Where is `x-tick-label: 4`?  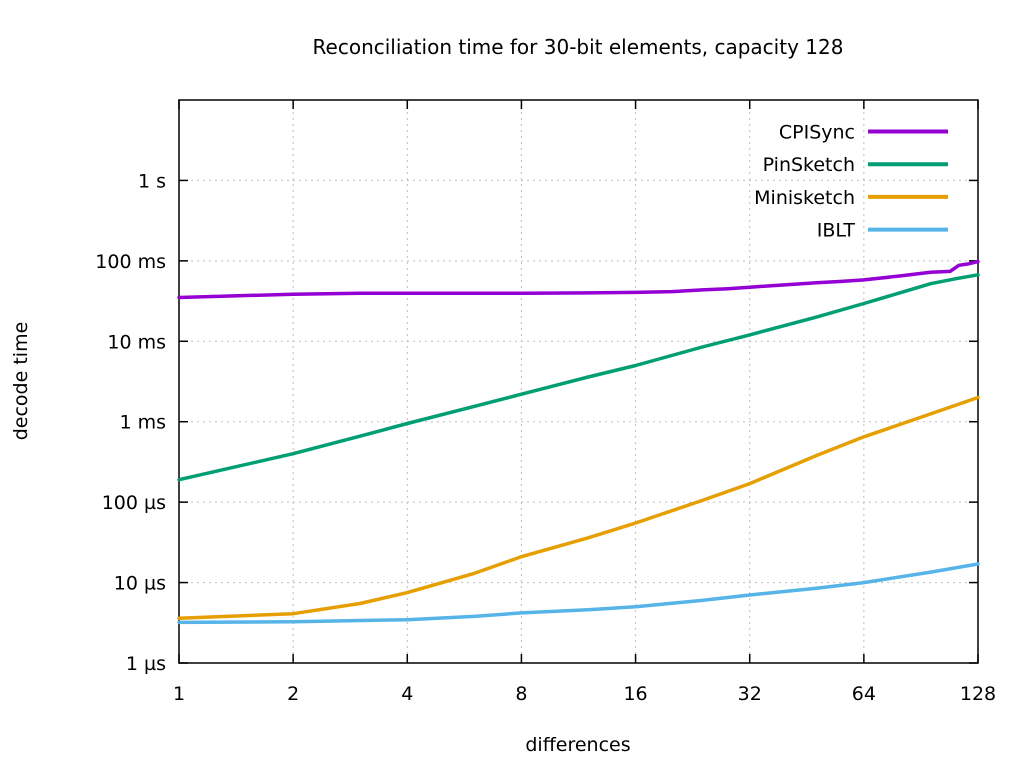
x-tick-label: 4 is located at coordinates (407, 694).